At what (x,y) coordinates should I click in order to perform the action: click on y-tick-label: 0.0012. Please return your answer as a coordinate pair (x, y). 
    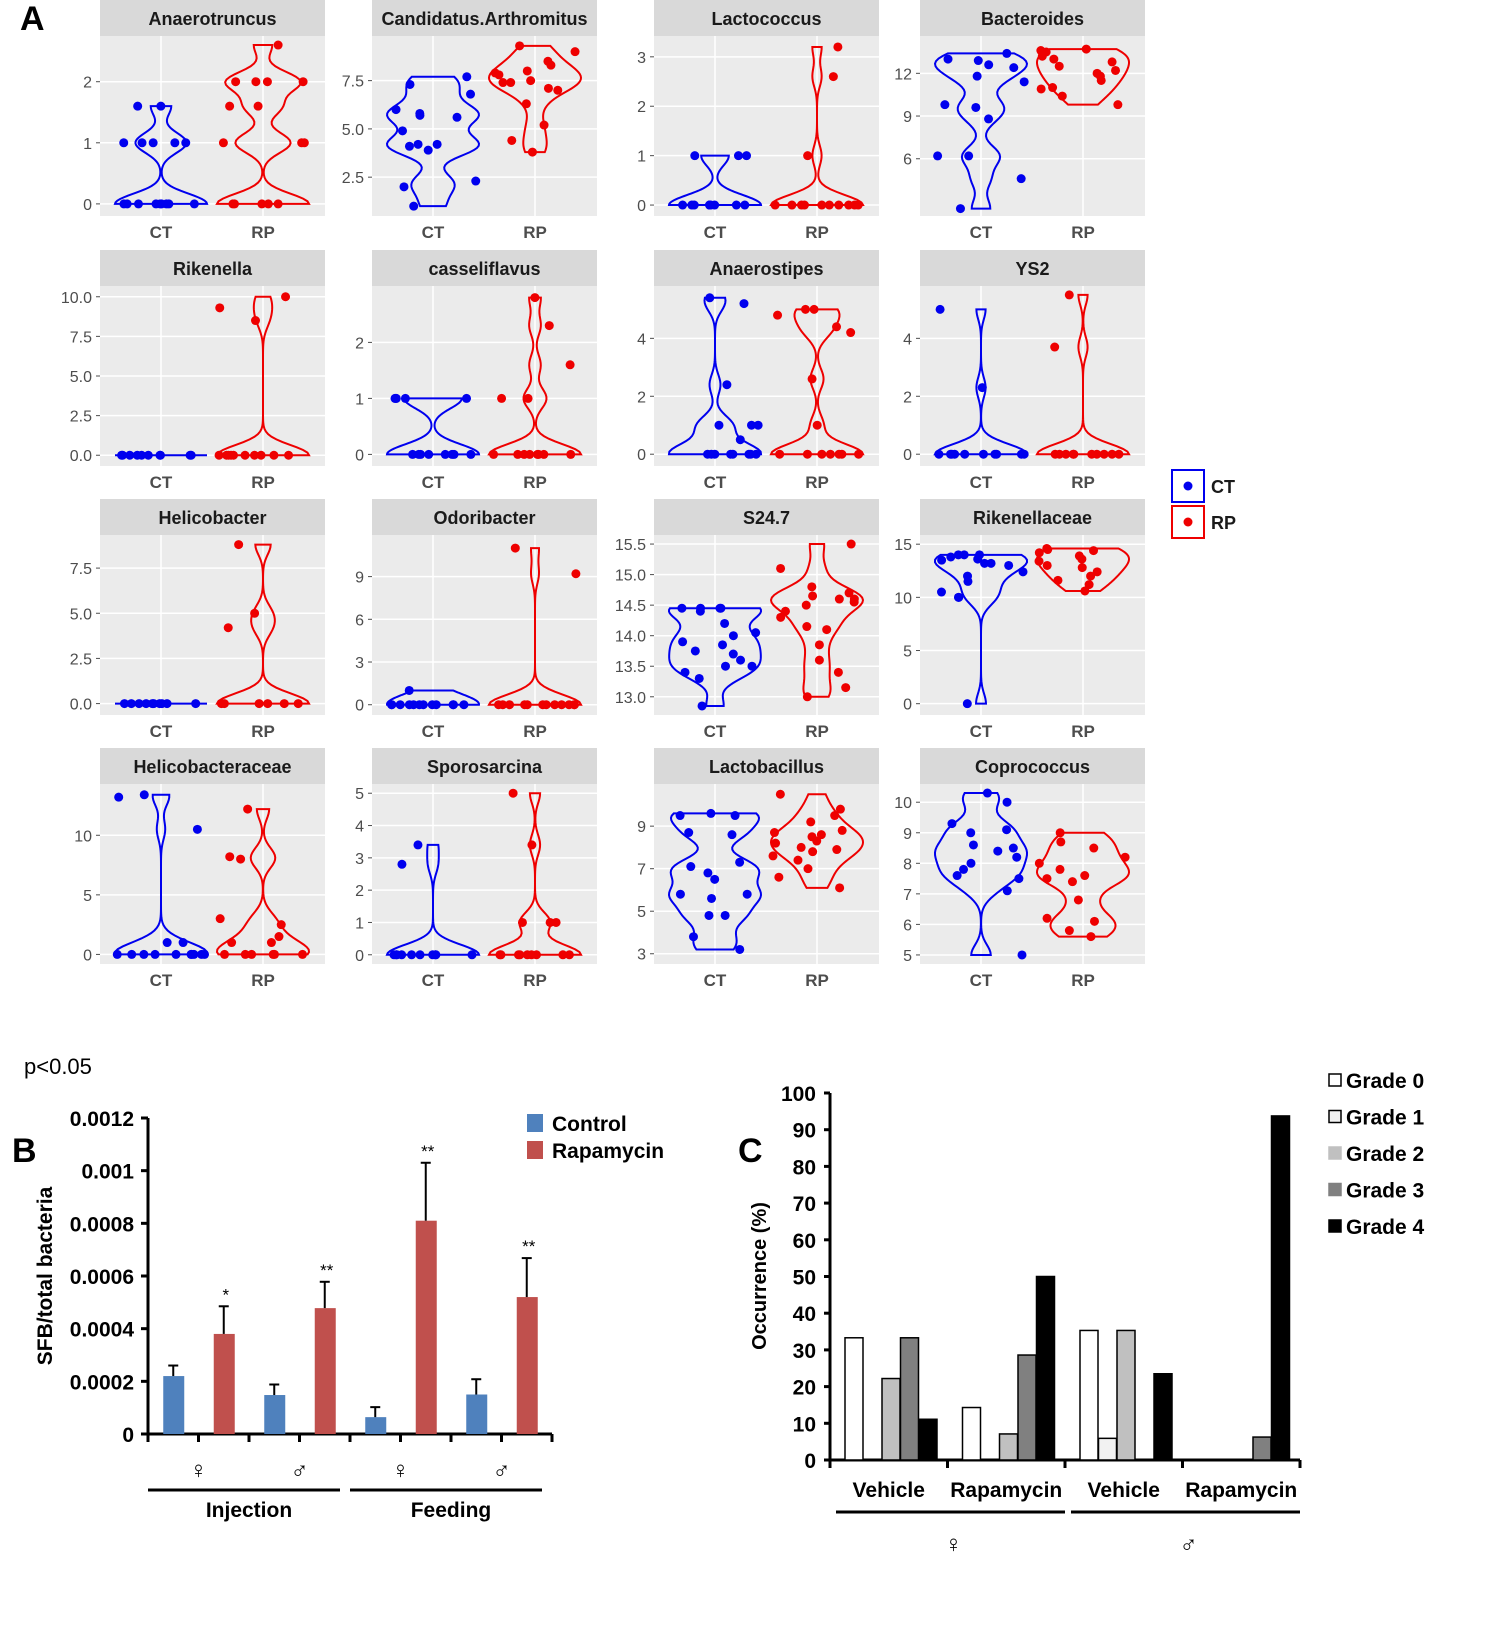
    Looking at the image, I should click on (102, 1119).